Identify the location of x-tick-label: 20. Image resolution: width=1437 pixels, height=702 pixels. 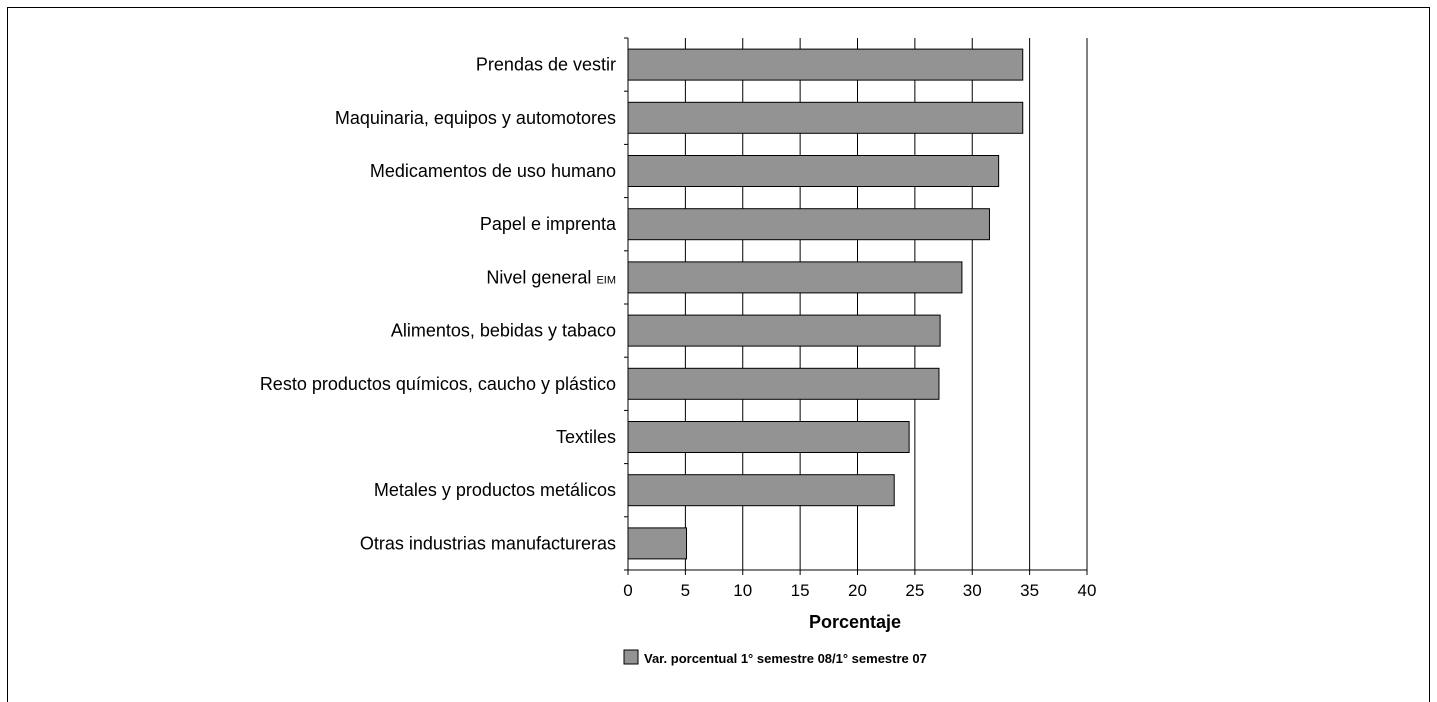
(857, 590).